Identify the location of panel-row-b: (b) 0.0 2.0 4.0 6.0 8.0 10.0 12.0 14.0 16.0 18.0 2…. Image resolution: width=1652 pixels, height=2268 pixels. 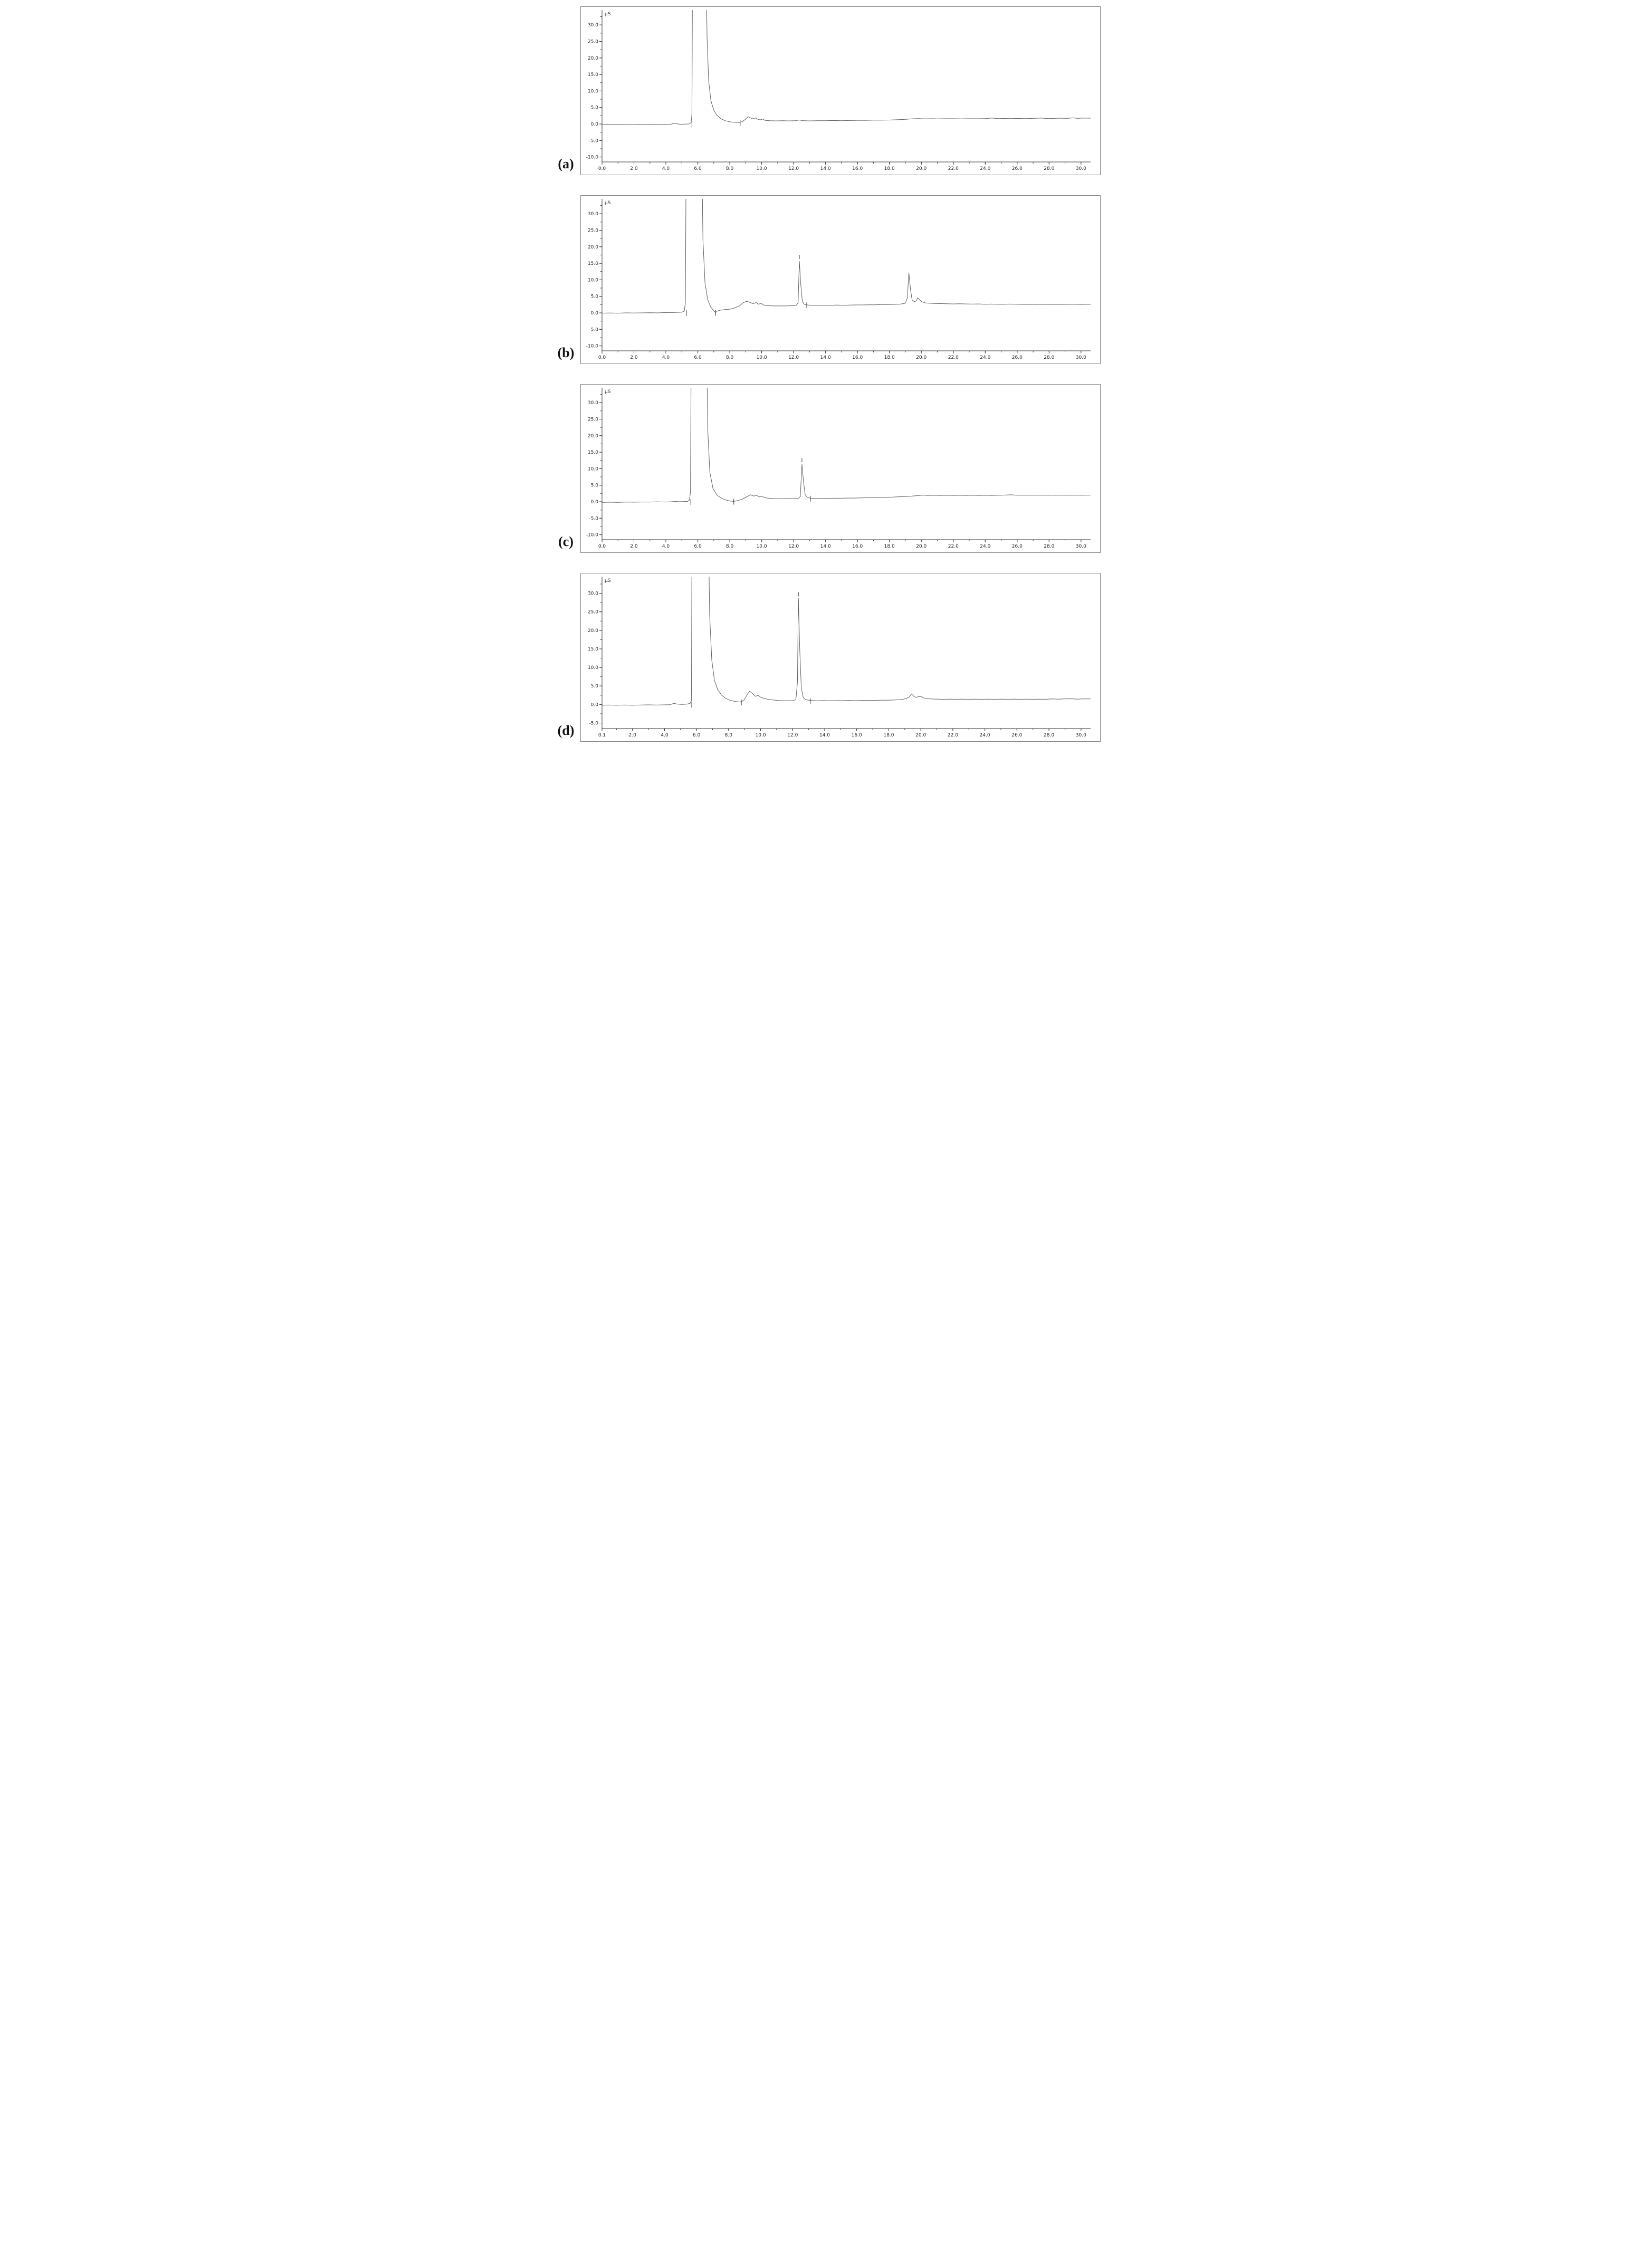
(826, 280).